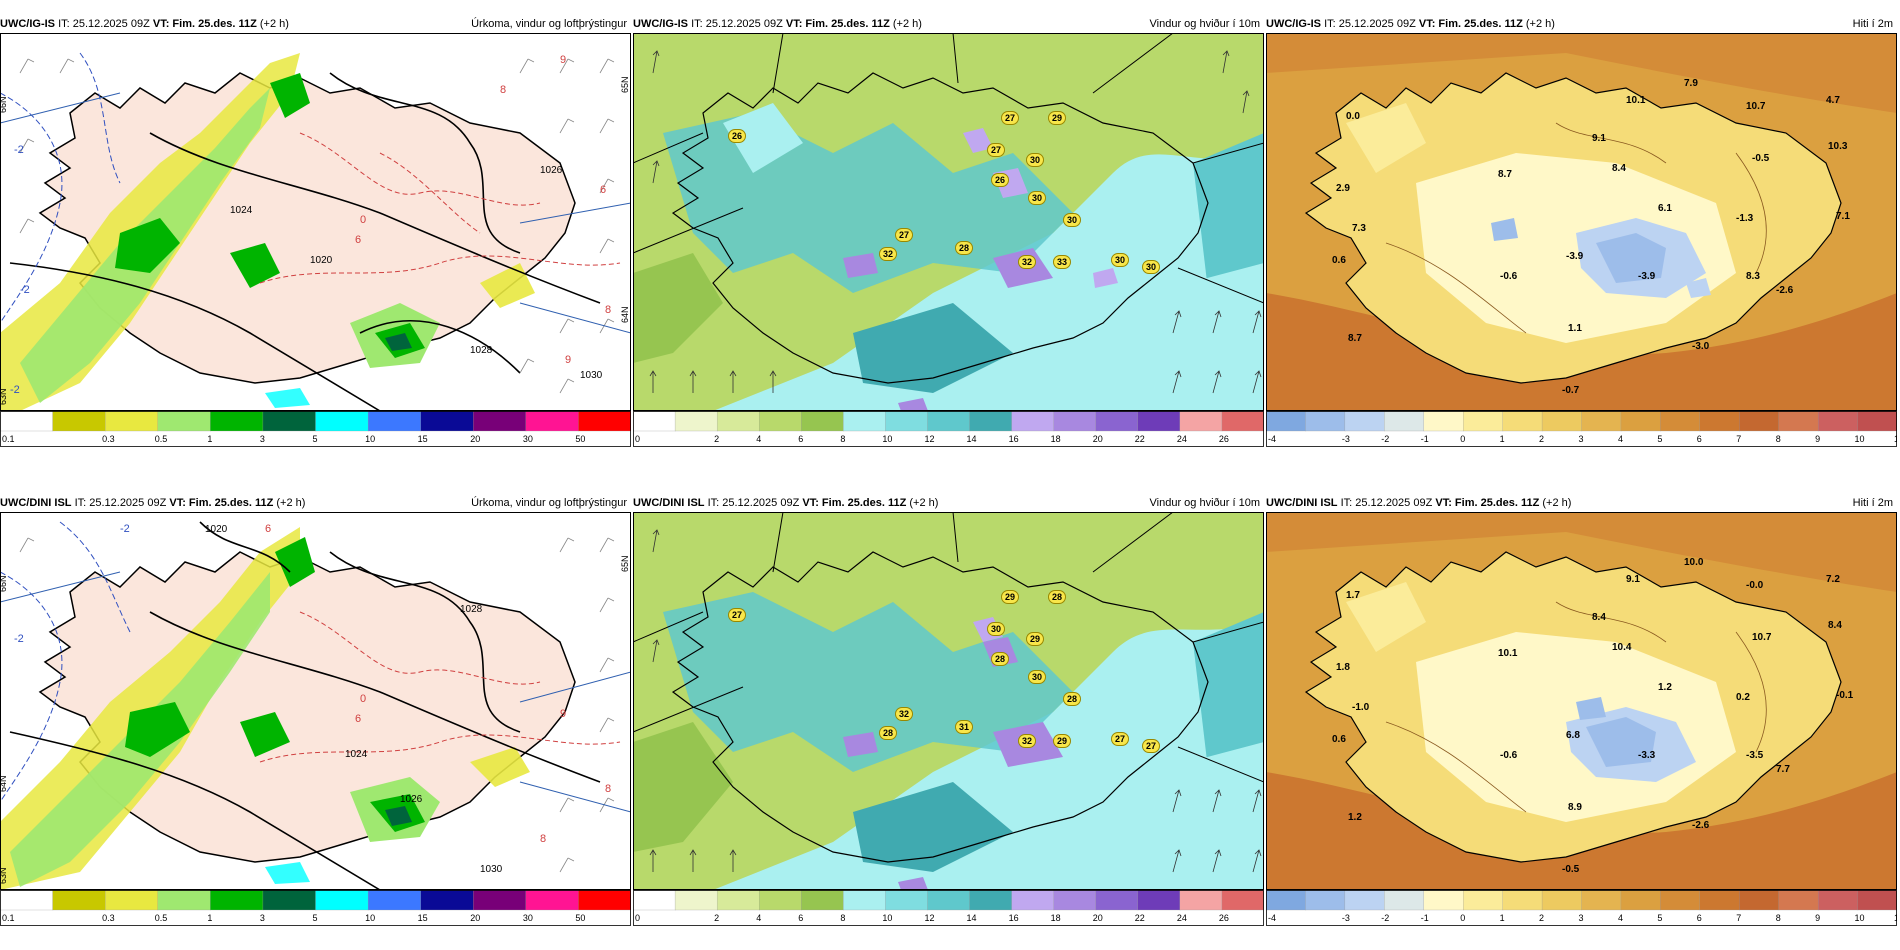 The width and height of the screenshot is (1900, 950). I want to click on gust-label: 33, so click(1062, 262).